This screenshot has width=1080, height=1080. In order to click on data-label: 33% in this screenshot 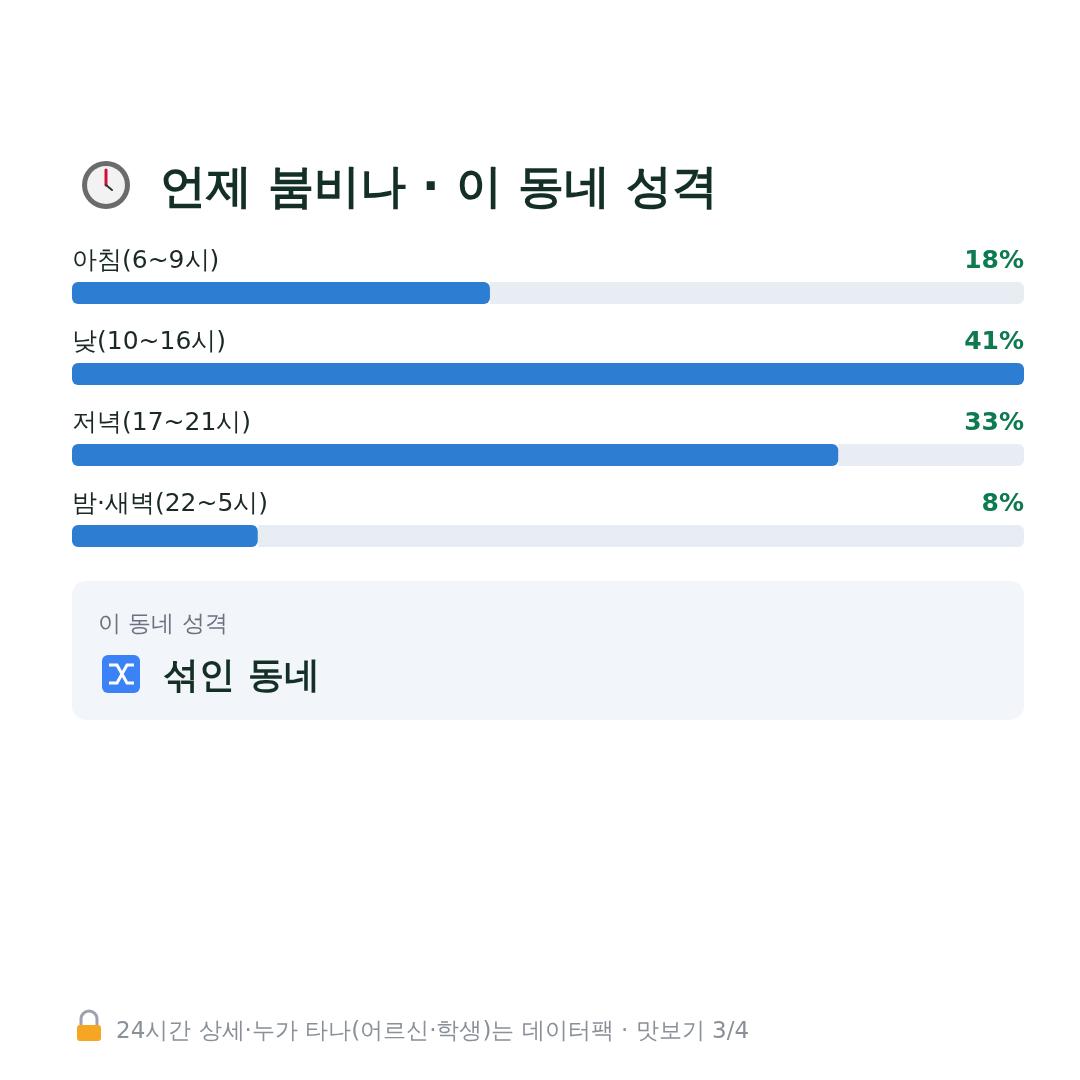, I will do `click(994, 421)`.